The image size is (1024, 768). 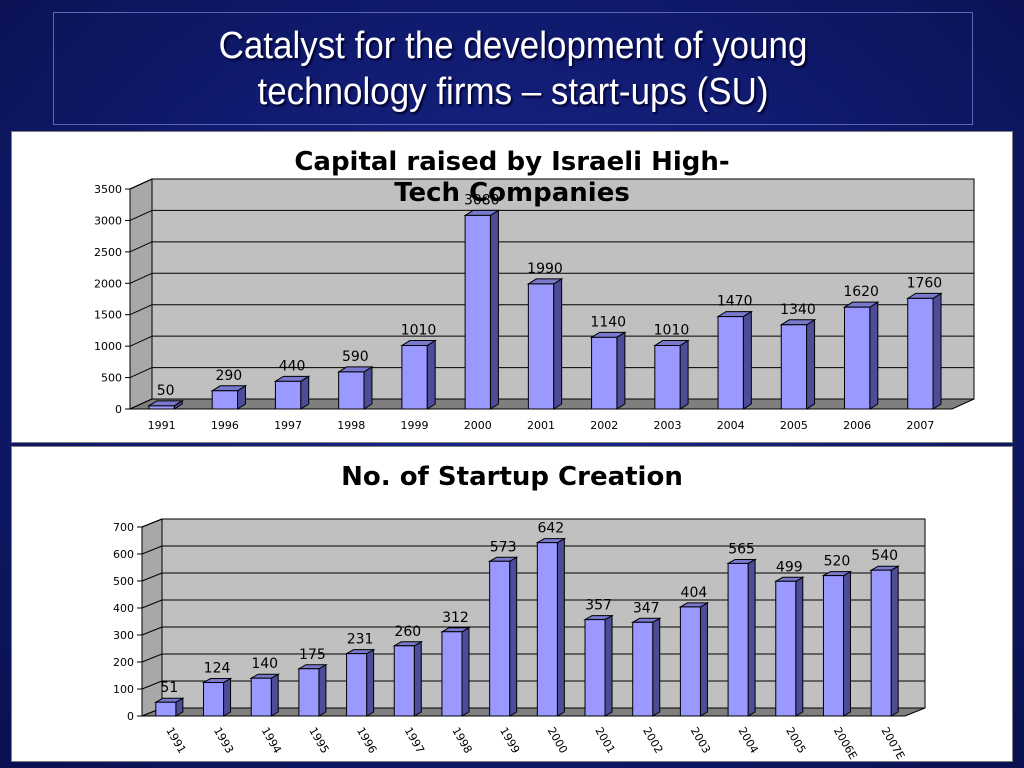 What do you see at coordinates (833, 646) in the screenshot?
I see `bar-2006E` at bounding box center [833, 646].